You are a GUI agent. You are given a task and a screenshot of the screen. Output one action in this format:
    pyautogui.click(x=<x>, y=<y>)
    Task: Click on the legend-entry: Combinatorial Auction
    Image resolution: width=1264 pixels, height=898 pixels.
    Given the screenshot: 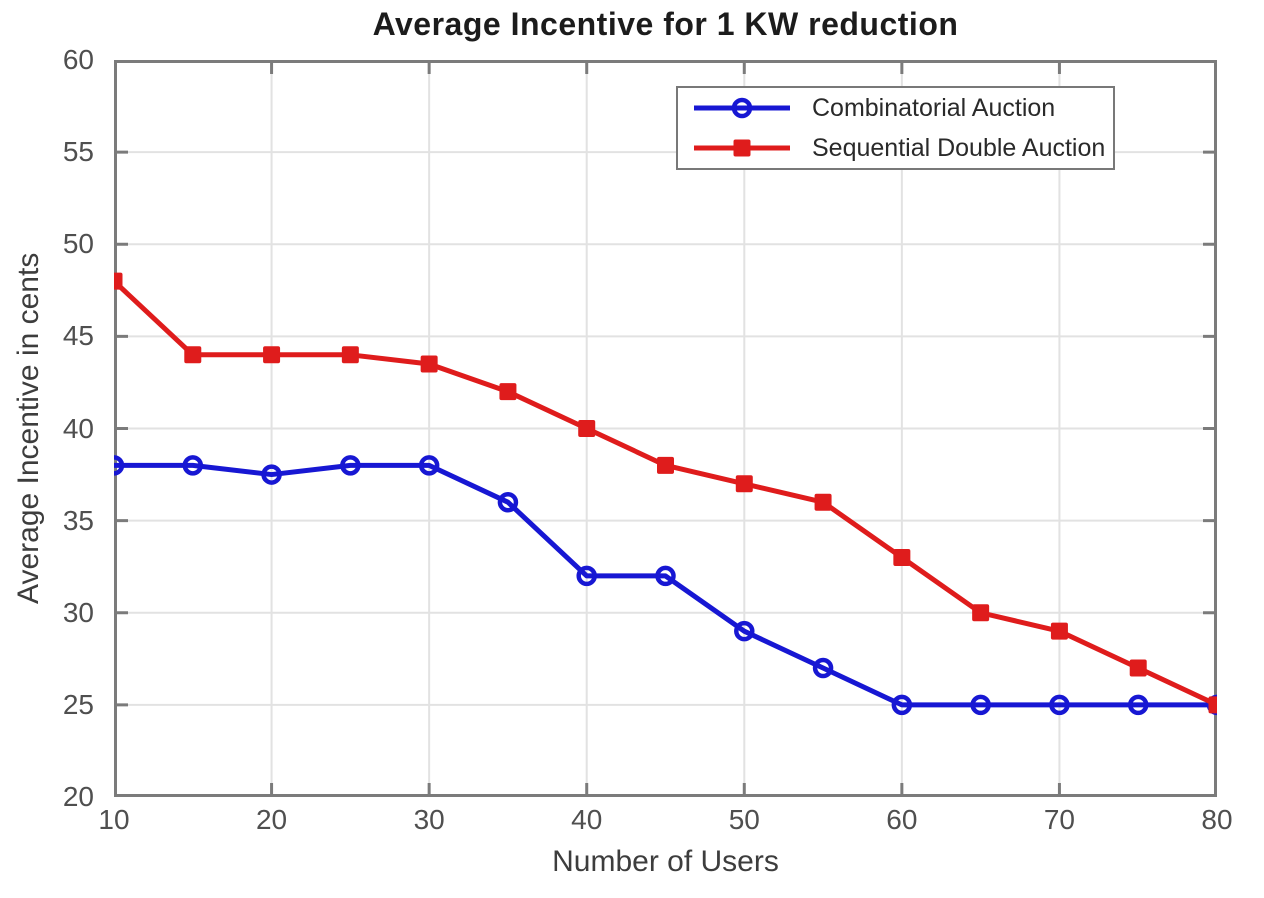 What is the action you would take?
    pyautogui.click(x=895, y=108)
    